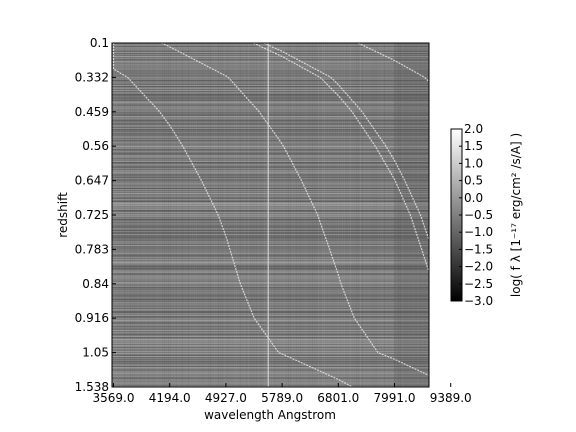  I want to click on colorbar-tick-label: −2.0, so click(478, 267).